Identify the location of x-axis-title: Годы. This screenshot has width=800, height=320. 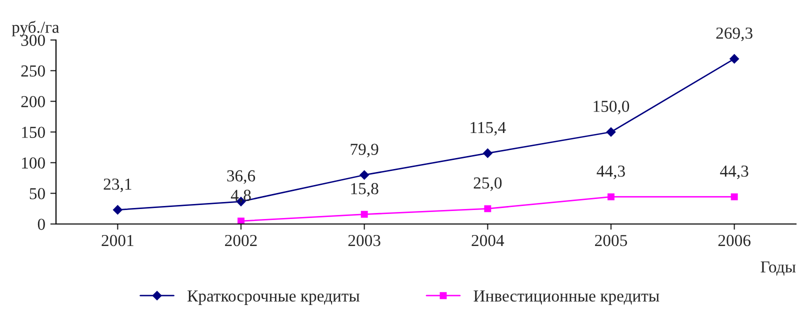
(778, 268).